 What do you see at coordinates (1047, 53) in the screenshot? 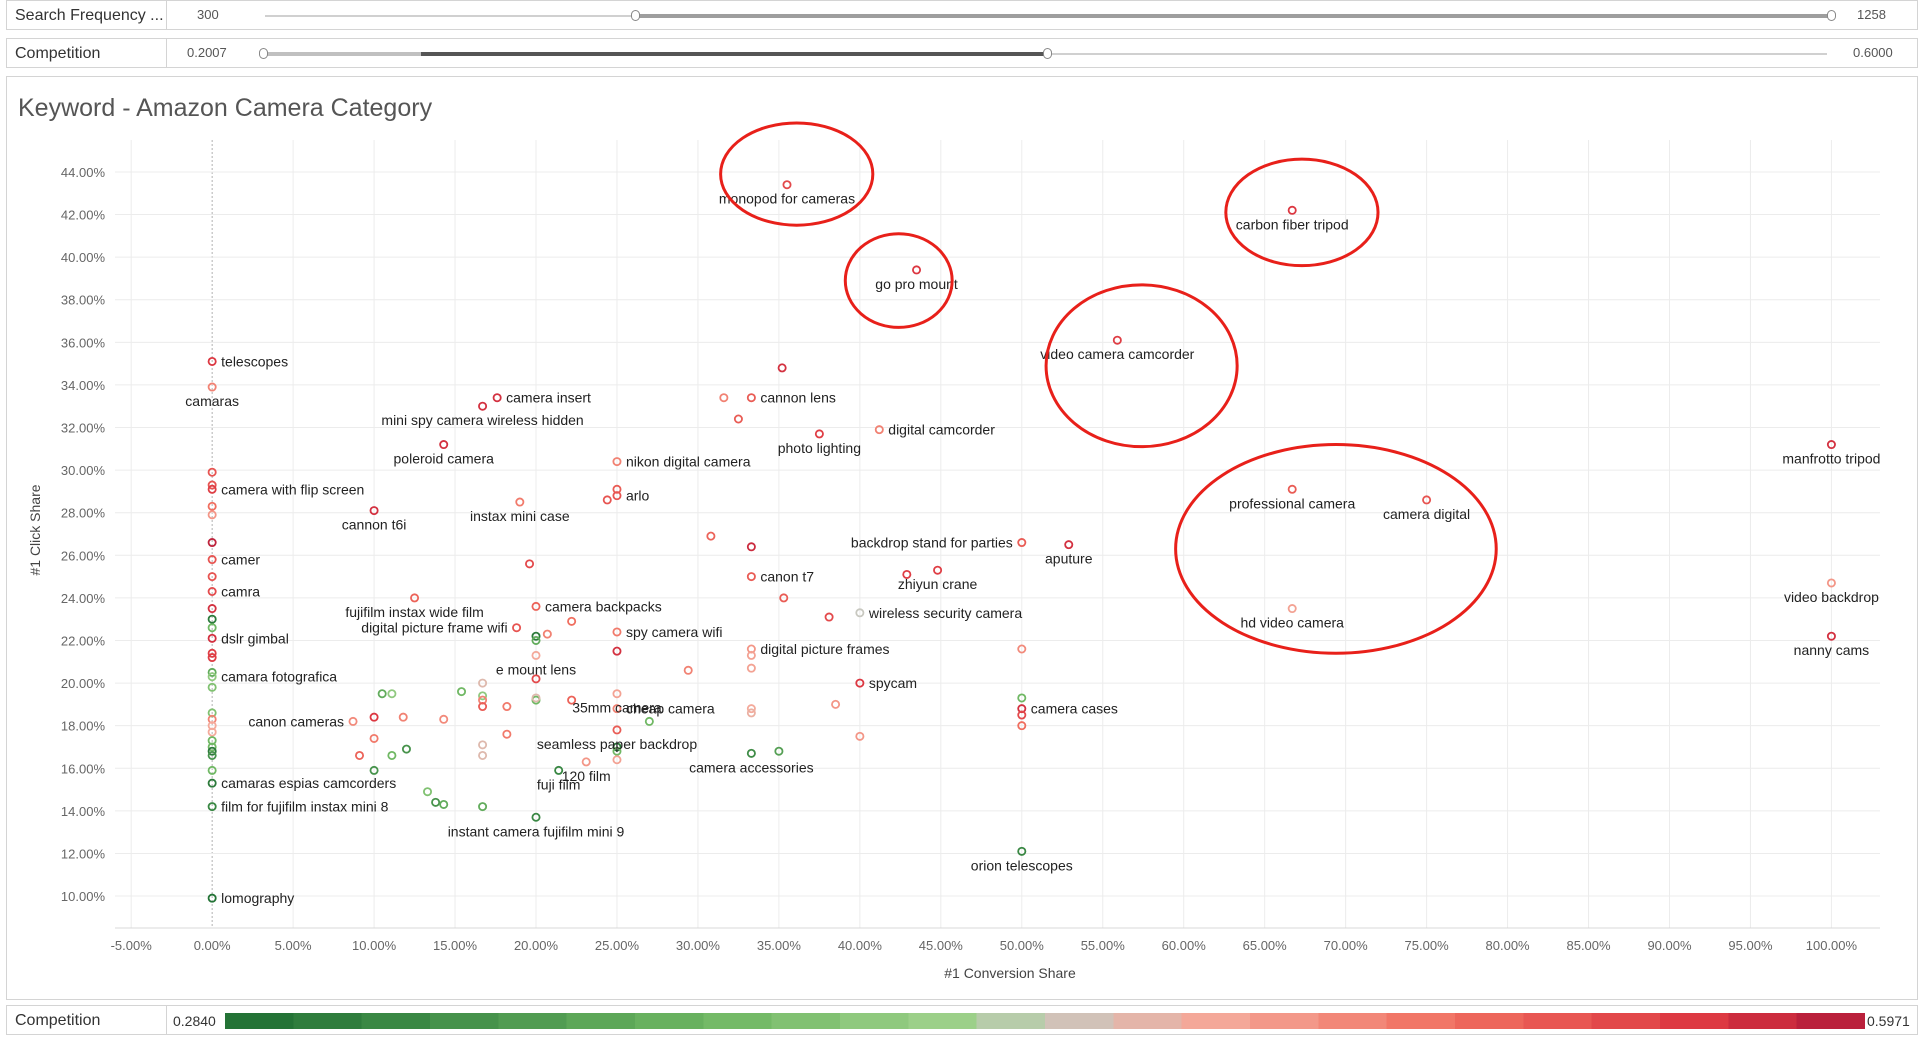
I see `competition-high-handle` at bounding box center [1047, 53].